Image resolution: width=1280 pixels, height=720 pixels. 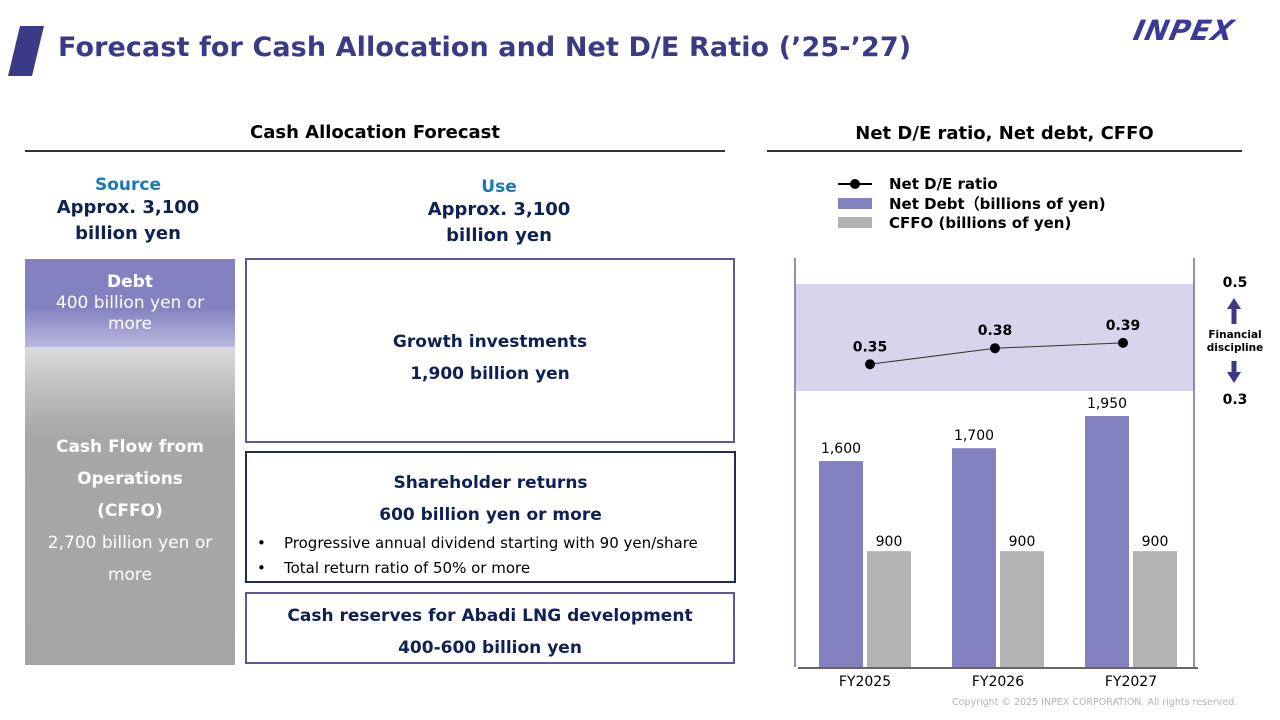 I want to click on financial-discipline-label: Financial discipline, so click(x=1235, y=342).